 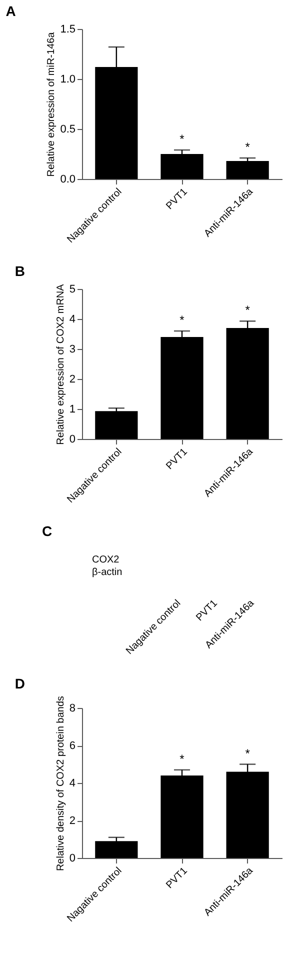 I want to click on text: β-actin, so click(x=107, y=572).